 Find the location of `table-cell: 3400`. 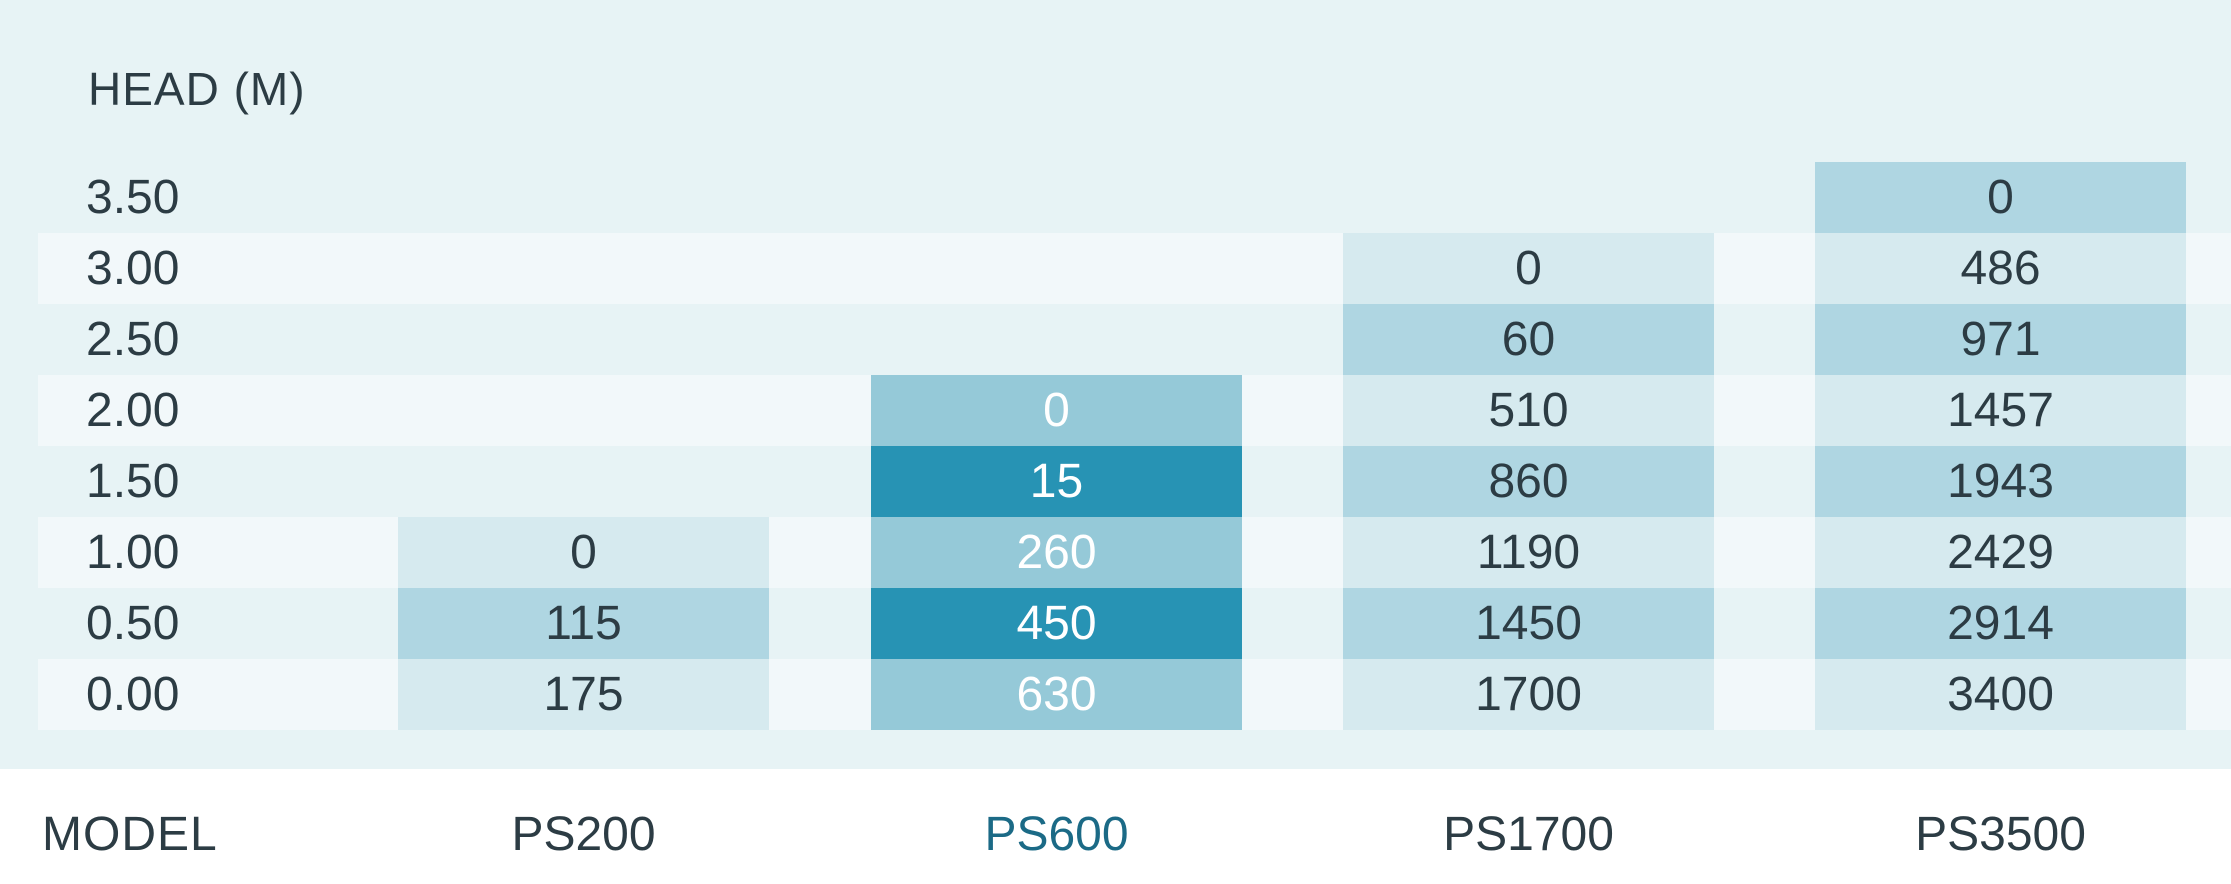

table-cell: 3400 is located at coordinates (2000, 694).